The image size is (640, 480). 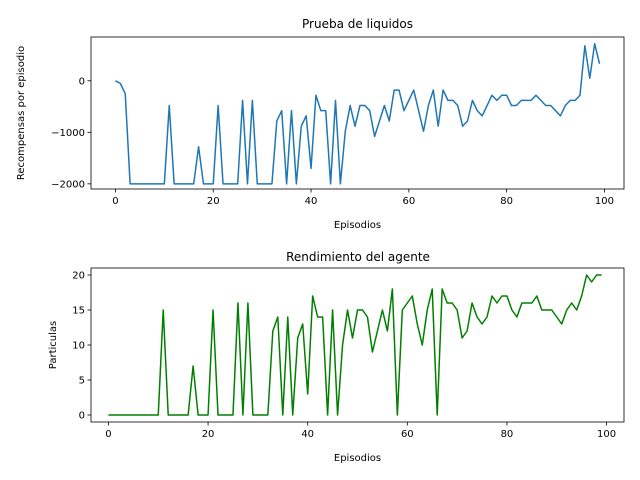 What do you see at coordinates (358, 257) in the screenshot?
I see `performance-chart-title: Rendimiento del agente` at bounding box center [358, 257].